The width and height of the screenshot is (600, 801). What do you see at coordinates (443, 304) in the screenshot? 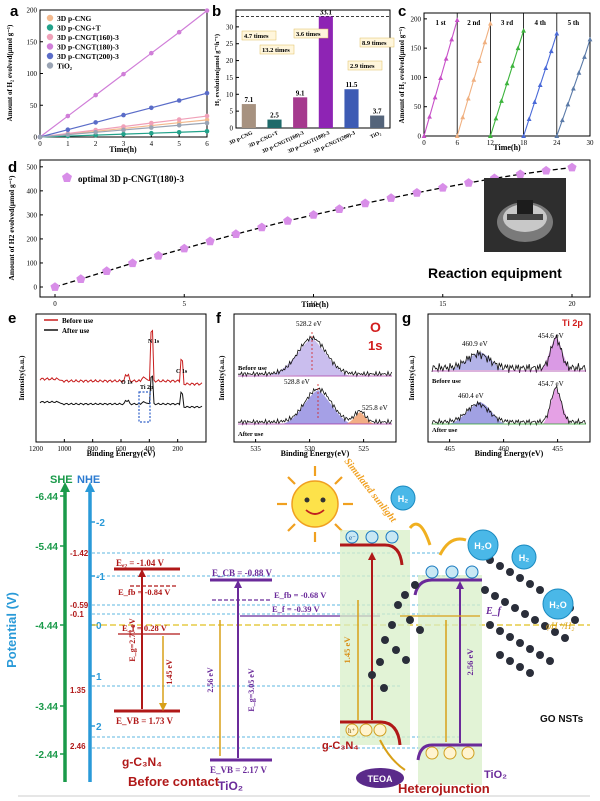
I see `panel-d-xtick-label: 15` at bounding box center [443, 304].